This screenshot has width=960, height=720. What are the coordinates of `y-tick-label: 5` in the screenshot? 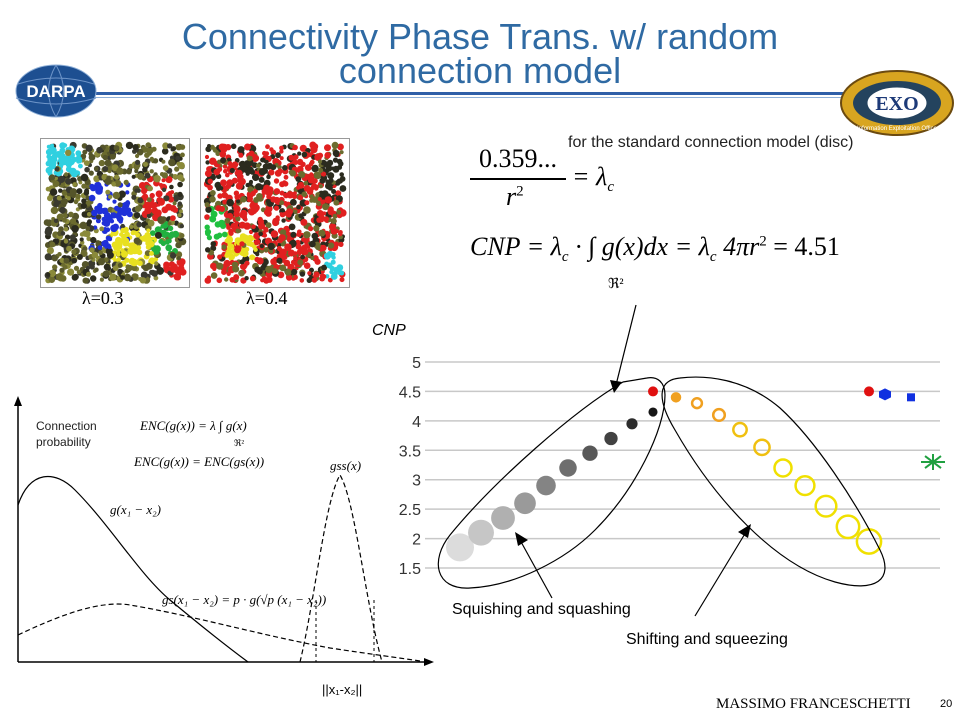 It's located at (416, 363).